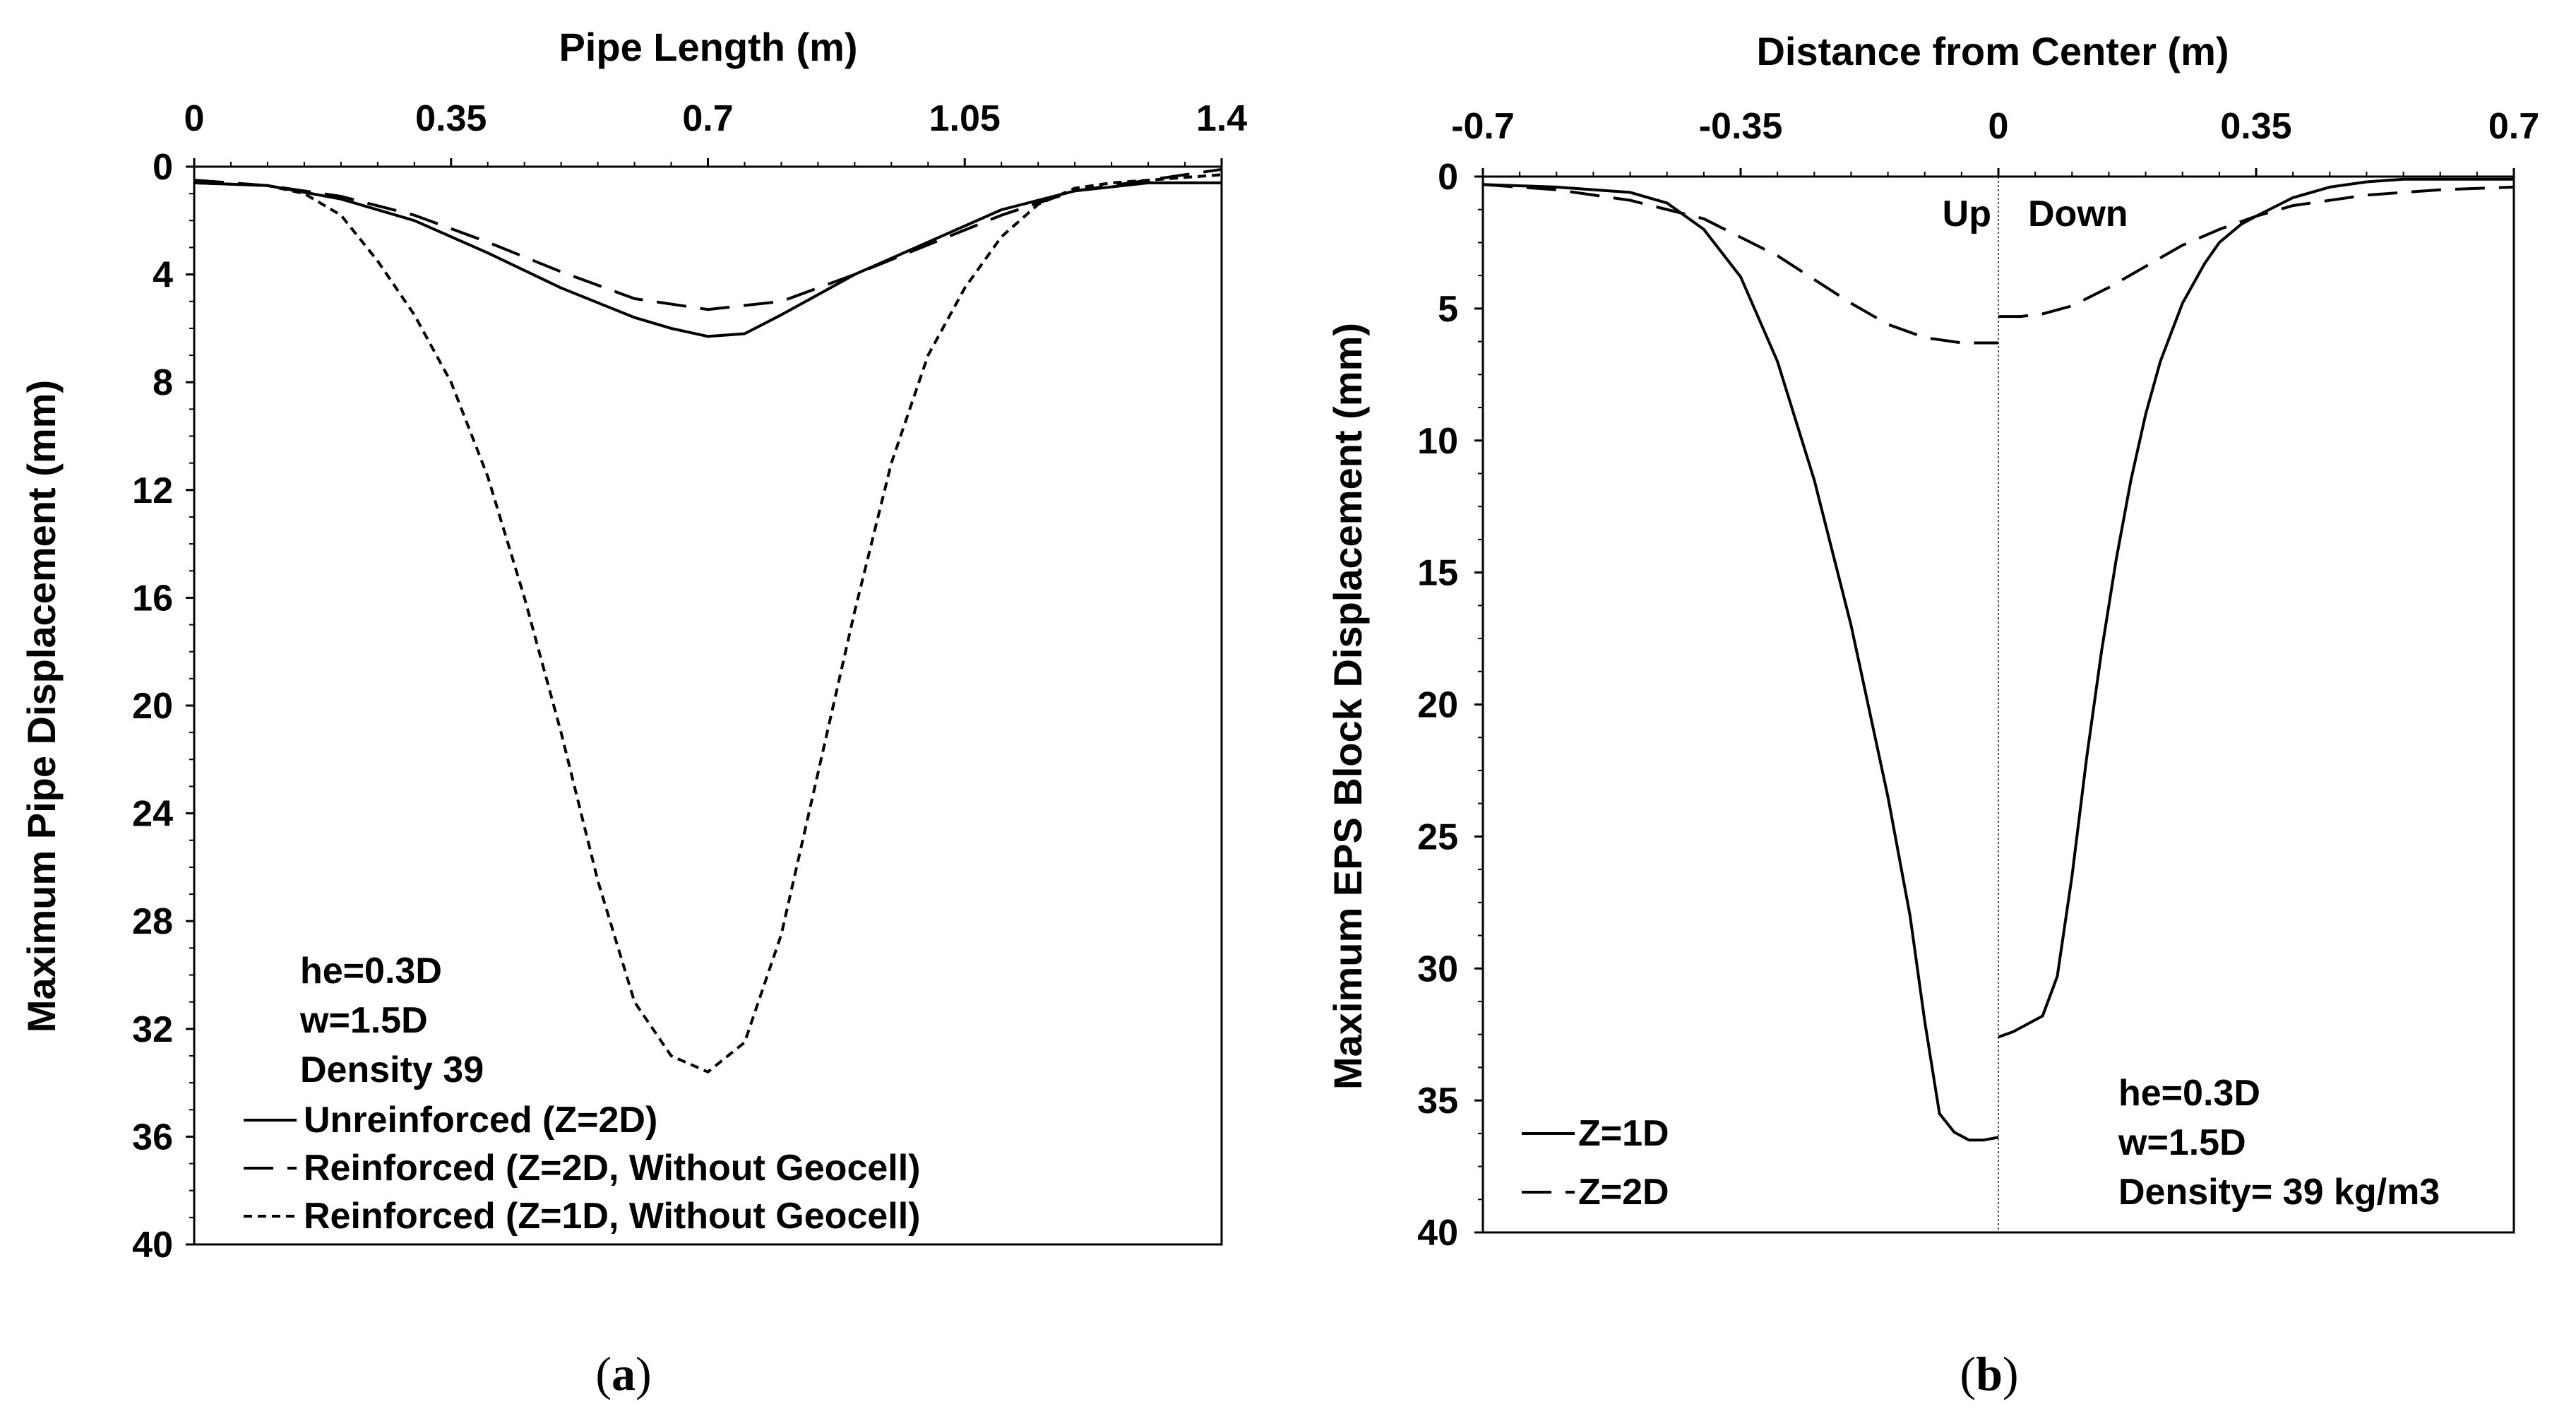 This screenshot has width=2576, height=1421. I want to click on chart-a-legend-label-reinforced-2d: Reinforced (Z=2D, Without Geocell), so click(612, 1168).